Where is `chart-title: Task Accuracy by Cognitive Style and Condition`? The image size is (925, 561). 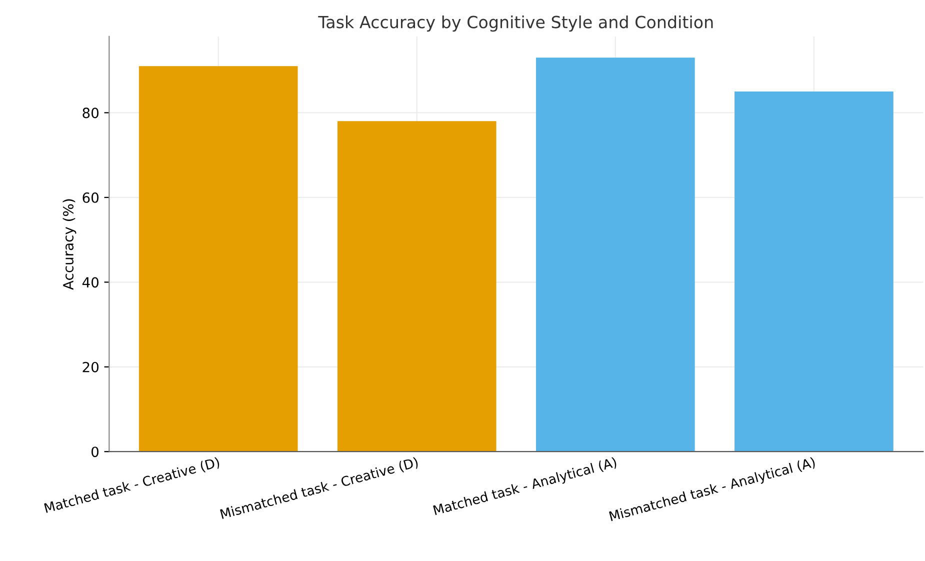 chart-title: Task Accuracy by Cognitive Style and Condition is located at coordinates (515, 23).